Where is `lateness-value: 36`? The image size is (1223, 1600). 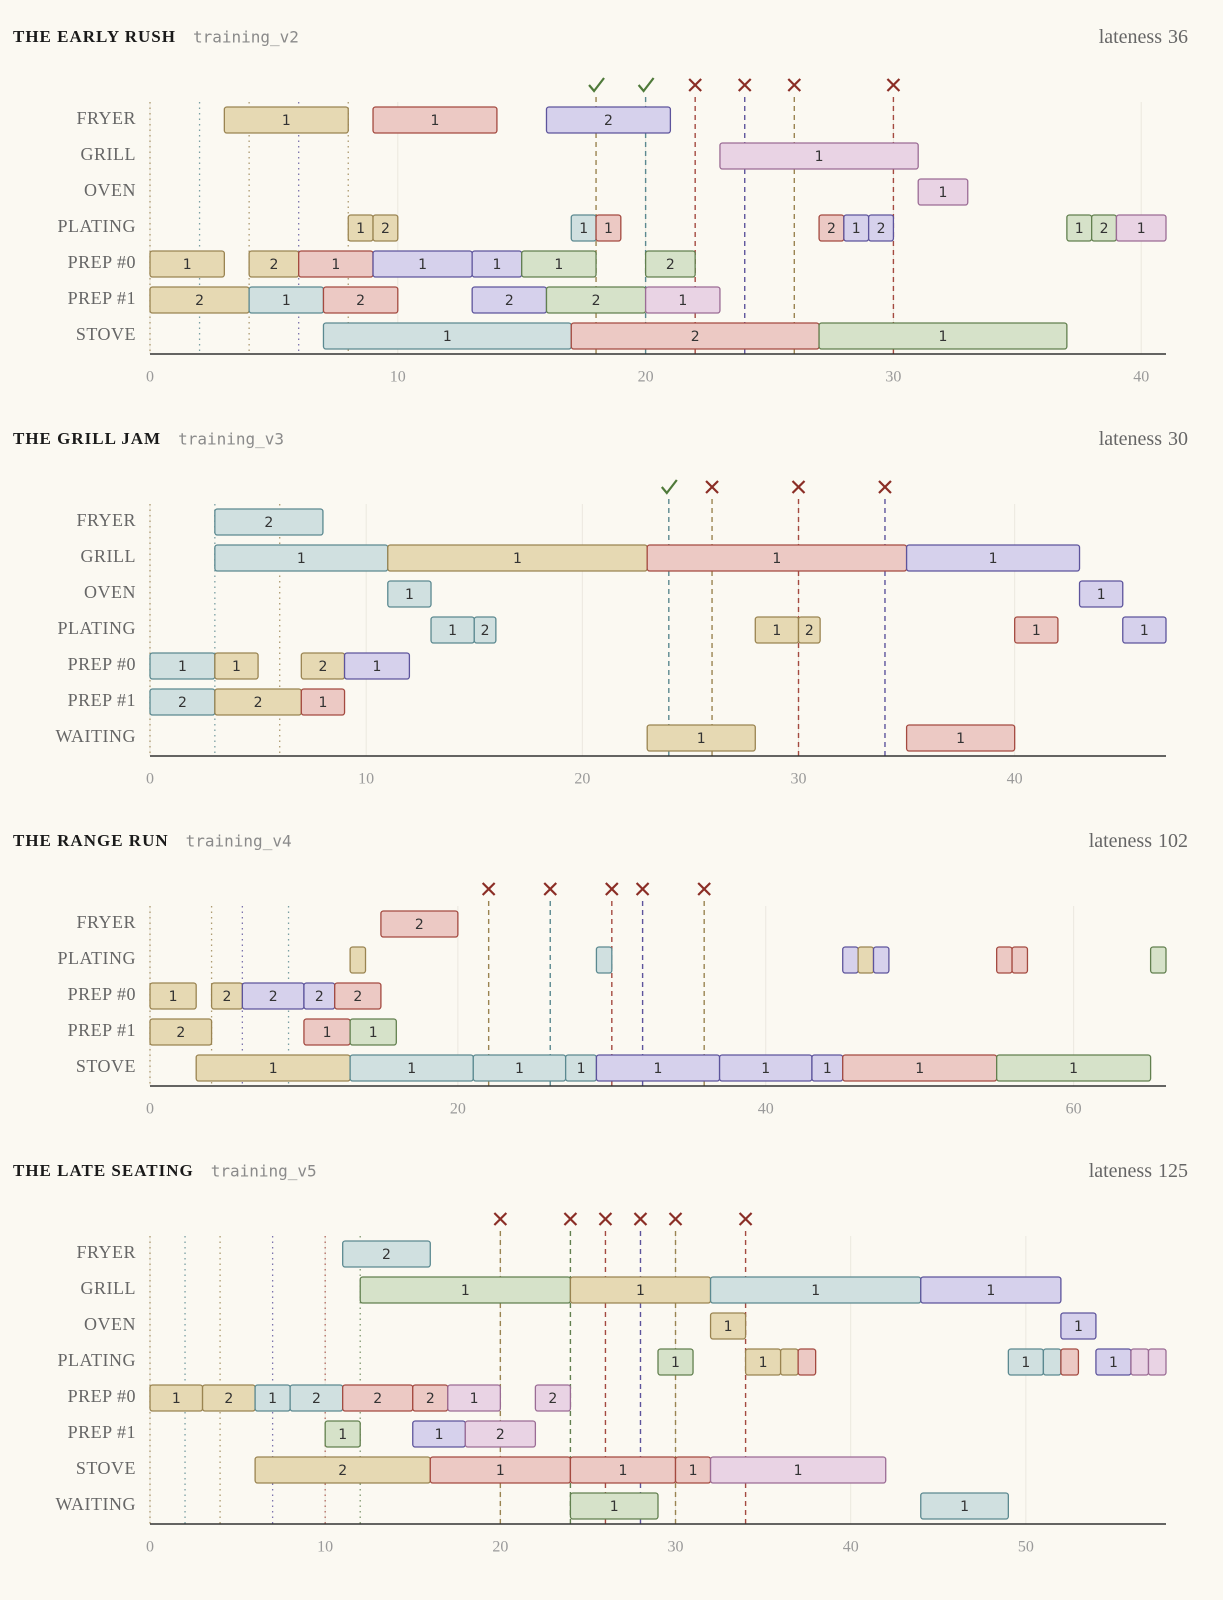
lateness-value: 36 is located at coordinates (1178, 37).